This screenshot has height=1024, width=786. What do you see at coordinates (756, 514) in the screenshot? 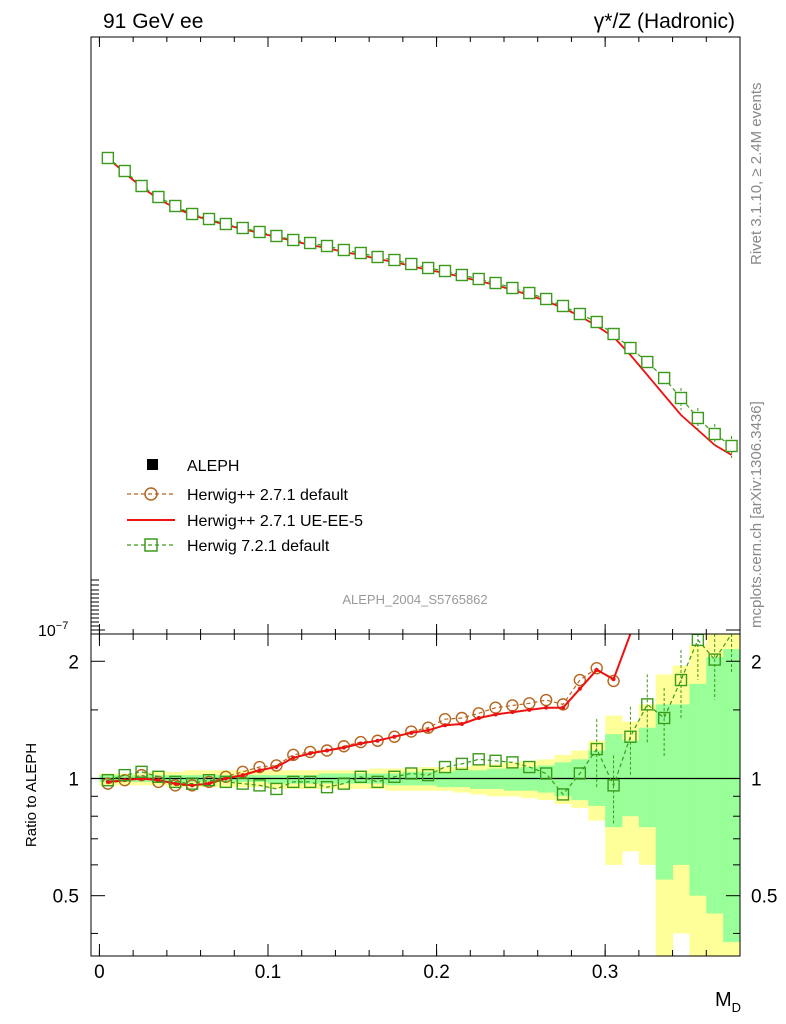
I see `mcplots-label: mcplots.cern.ch [arXiv:1306.3436]` at bounding box center [756, 514].